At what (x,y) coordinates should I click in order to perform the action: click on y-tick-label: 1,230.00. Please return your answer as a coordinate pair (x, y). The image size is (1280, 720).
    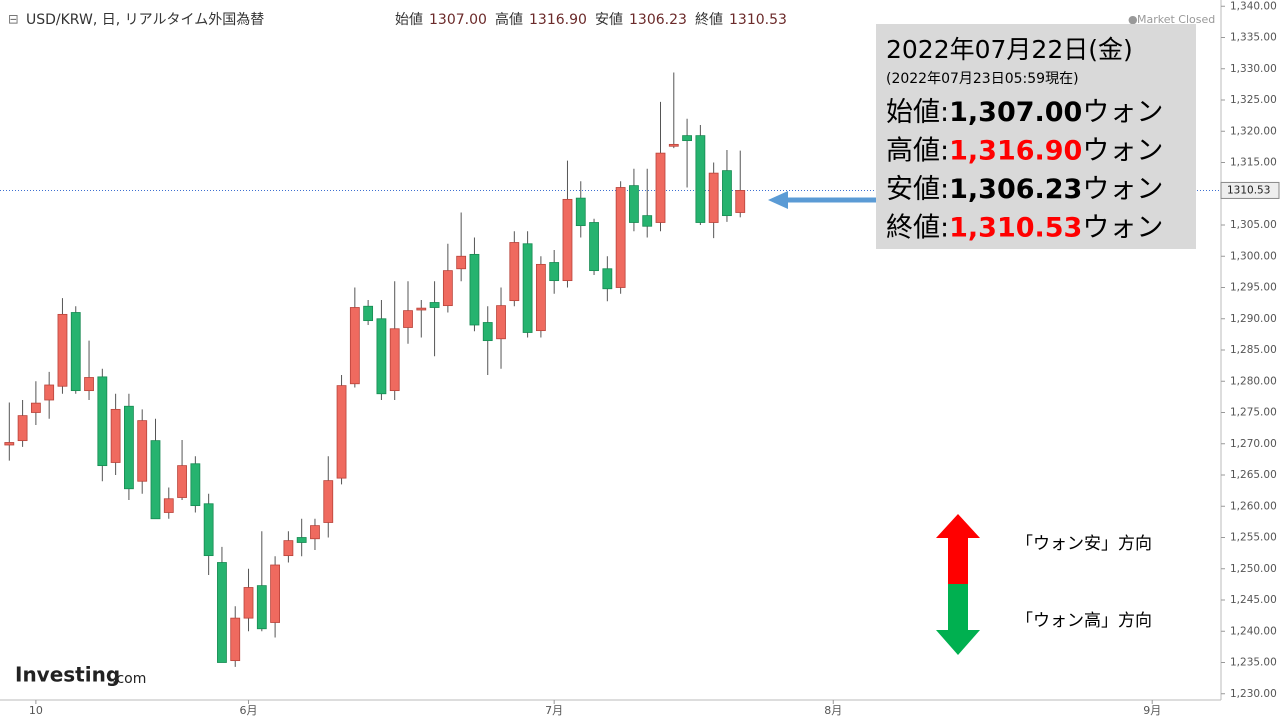
    Looking at the image, I should click on (1253, 694).